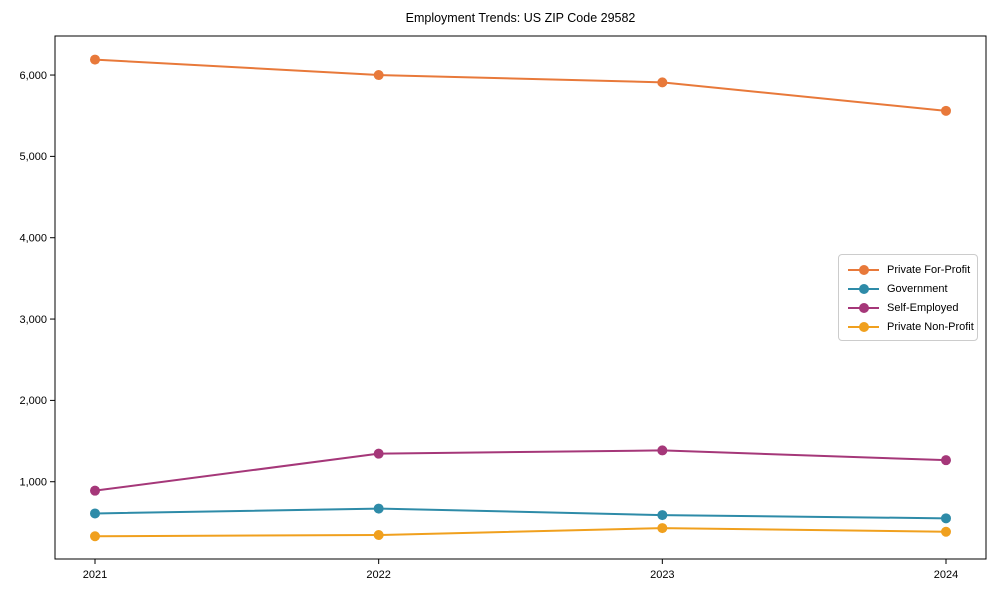  Describe the element at coordinates (33, 320) in the screenshot. I see `y-tick-label: 3,000` at that location.